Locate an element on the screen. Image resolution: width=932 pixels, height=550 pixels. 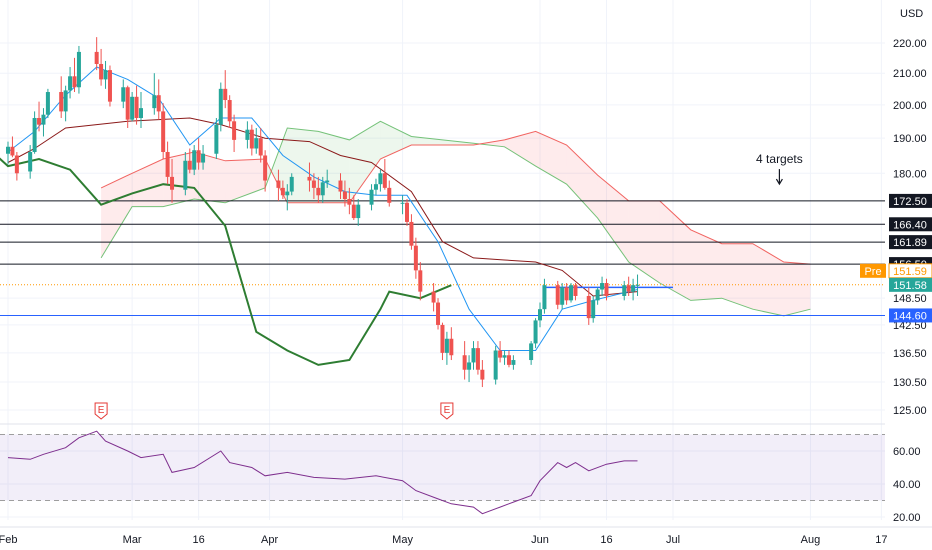
time-tick-label: May is located at coordinates (402, 540).